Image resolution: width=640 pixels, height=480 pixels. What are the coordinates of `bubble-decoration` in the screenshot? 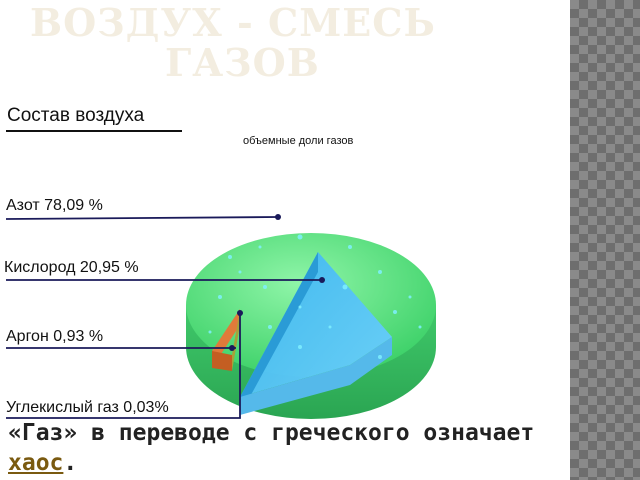 It's located at (315, 296).